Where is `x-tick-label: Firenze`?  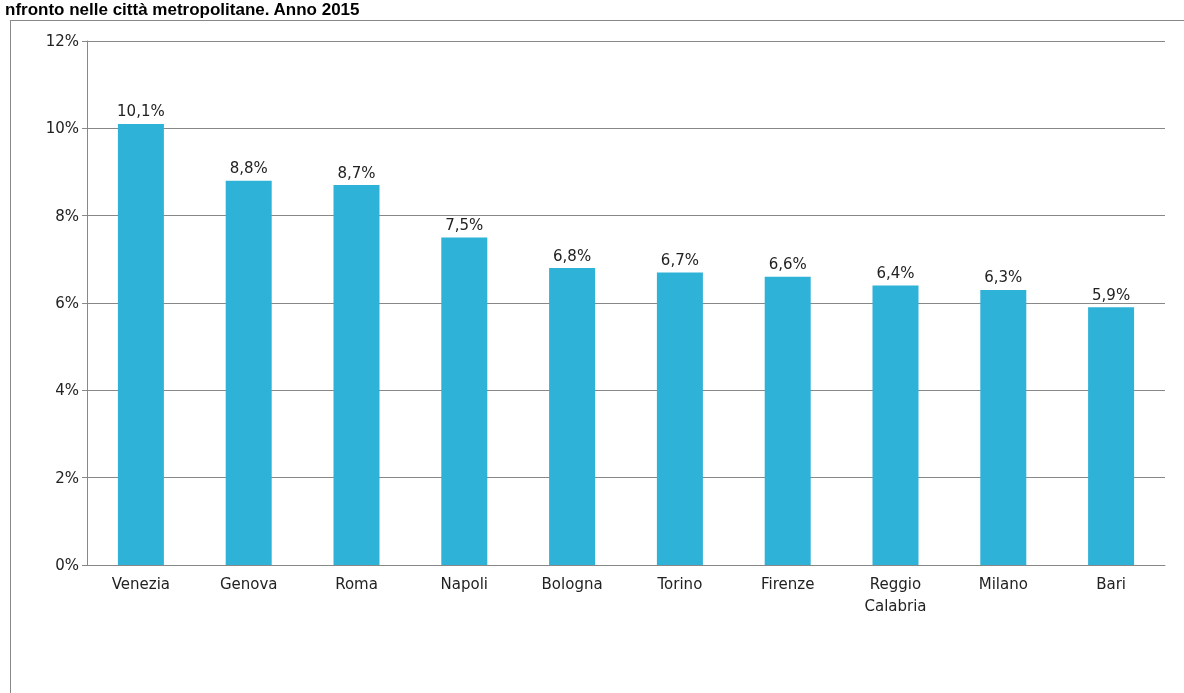 x-tick-label: Firenze is located at coordinates (788, 584).